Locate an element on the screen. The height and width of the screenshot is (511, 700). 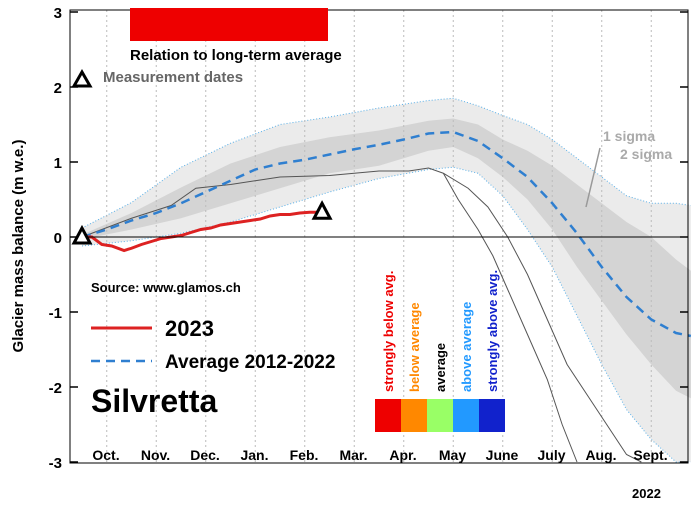
x-tick-label: June is located at coordinates (502, 455).